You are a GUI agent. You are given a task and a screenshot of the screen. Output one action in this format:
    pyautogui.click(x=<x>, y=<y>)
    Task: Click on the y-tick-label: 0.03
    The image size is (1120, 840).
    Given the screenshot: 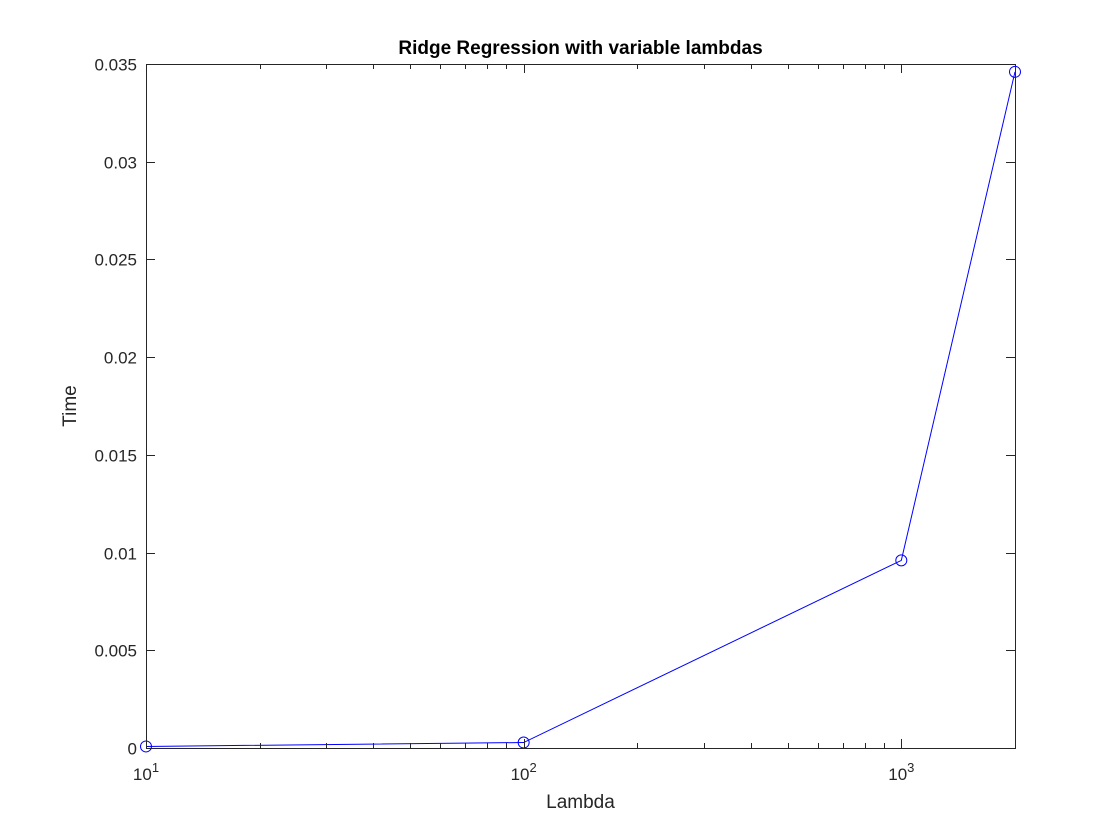 What is the action you would take?
    pyautogui.click(x=120, y=163)
    